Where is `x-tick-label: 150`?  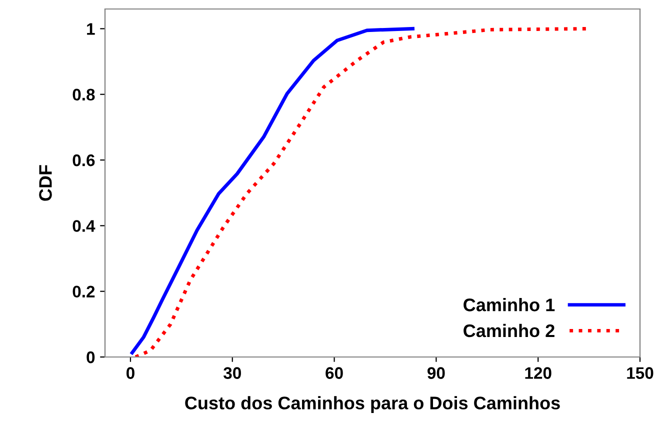 x-tick-label: 150 is located at coordinates (640, 373).